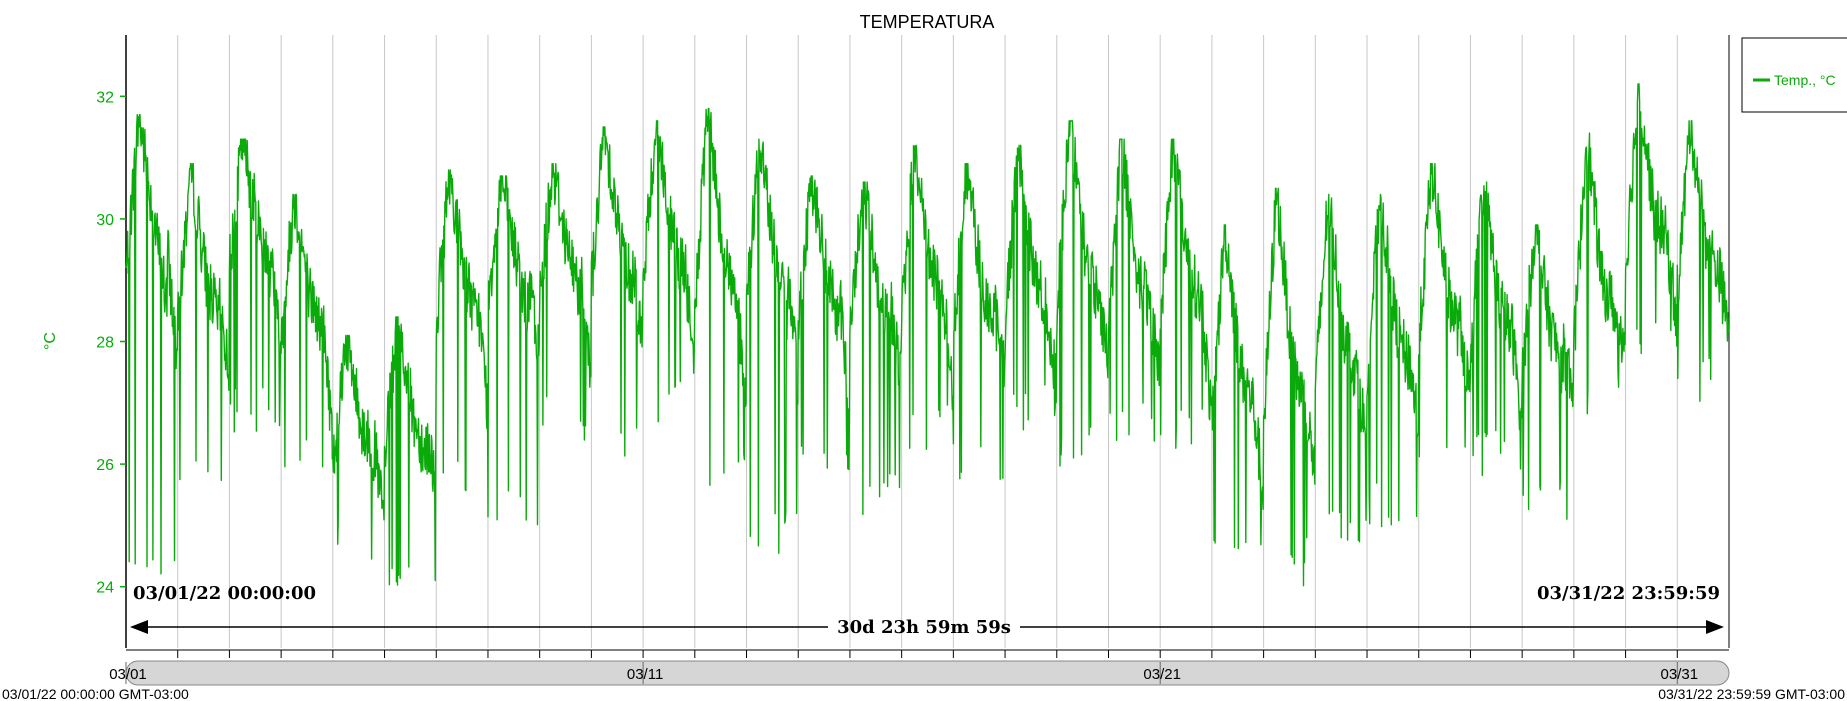 The width and height of the screenshot is (1847, 701). I want to click on y-tick-label: 32, so click(105, 97).